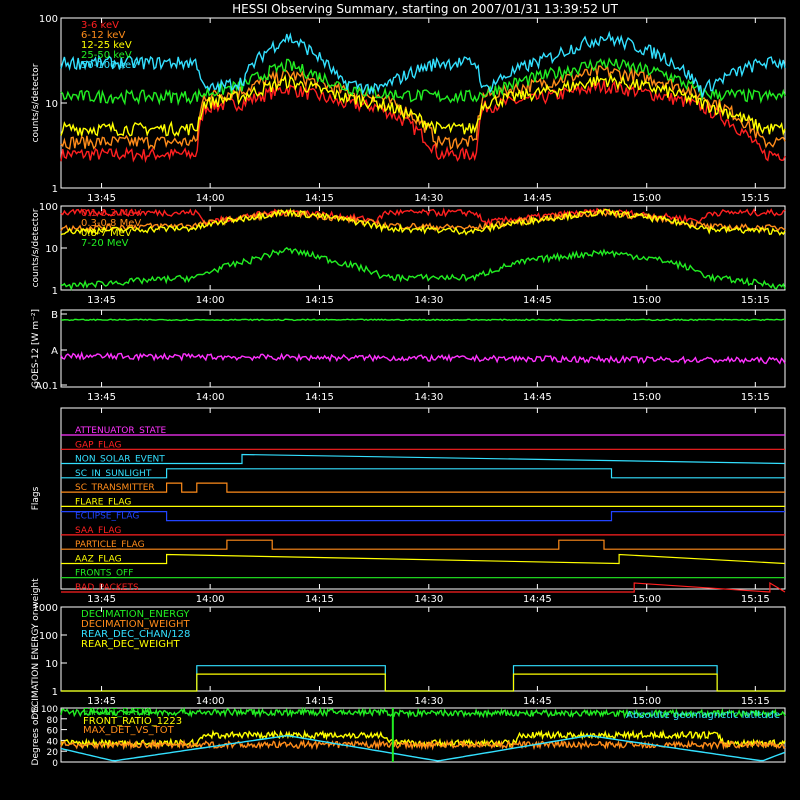 This screenshot has height=800, width=800. What do you see at coordinates (423, 268) in the screenshot?
I see `series-7-20 MeV` at bounding box center [423, 268].